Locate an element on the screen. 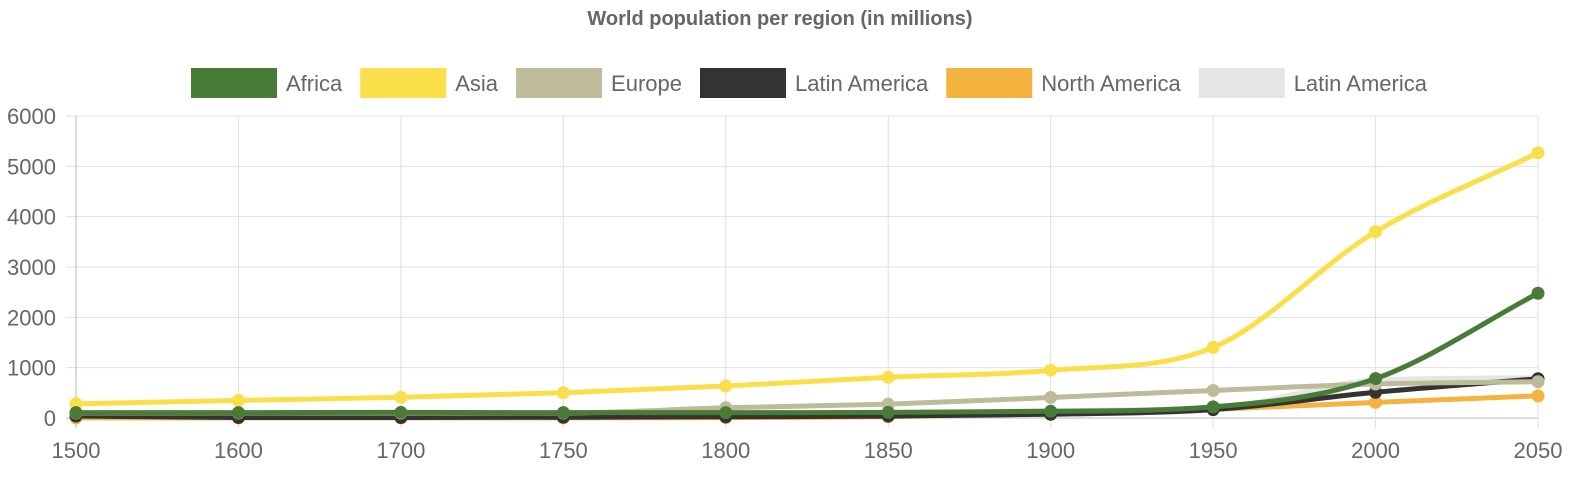 This screenshot has width=1586, height=486. x-tick-label: 1950 is located at coordinates (1213, 450).